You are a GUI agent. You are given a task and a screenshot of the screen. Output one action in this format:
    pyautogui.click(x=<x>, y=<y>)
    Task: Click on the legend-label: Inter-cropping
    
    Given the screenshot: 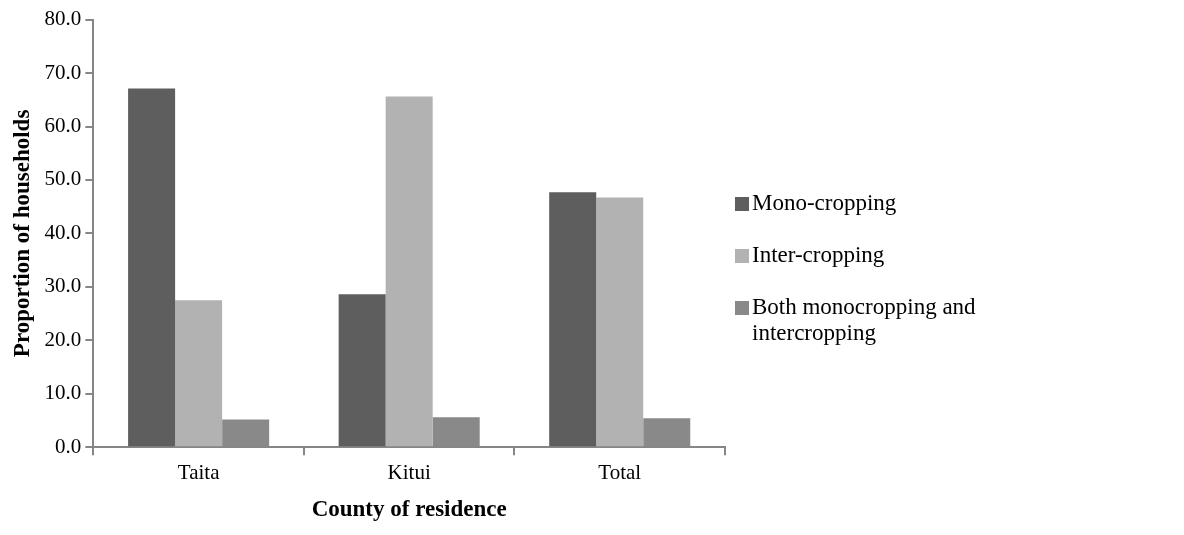 What is the action you would take?
    pyautogui.click(x=818, y=254)
    